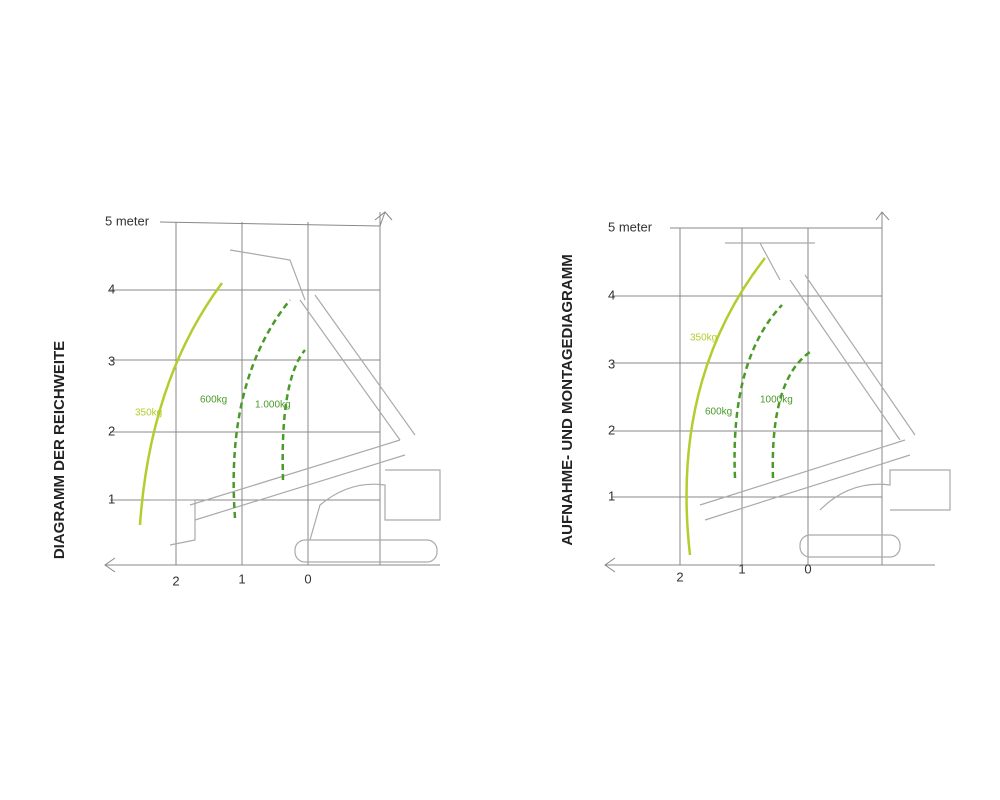 This screenshot has height=800, width=1000. I want to click on curve-label: 1.000kg, so click(273, 405).